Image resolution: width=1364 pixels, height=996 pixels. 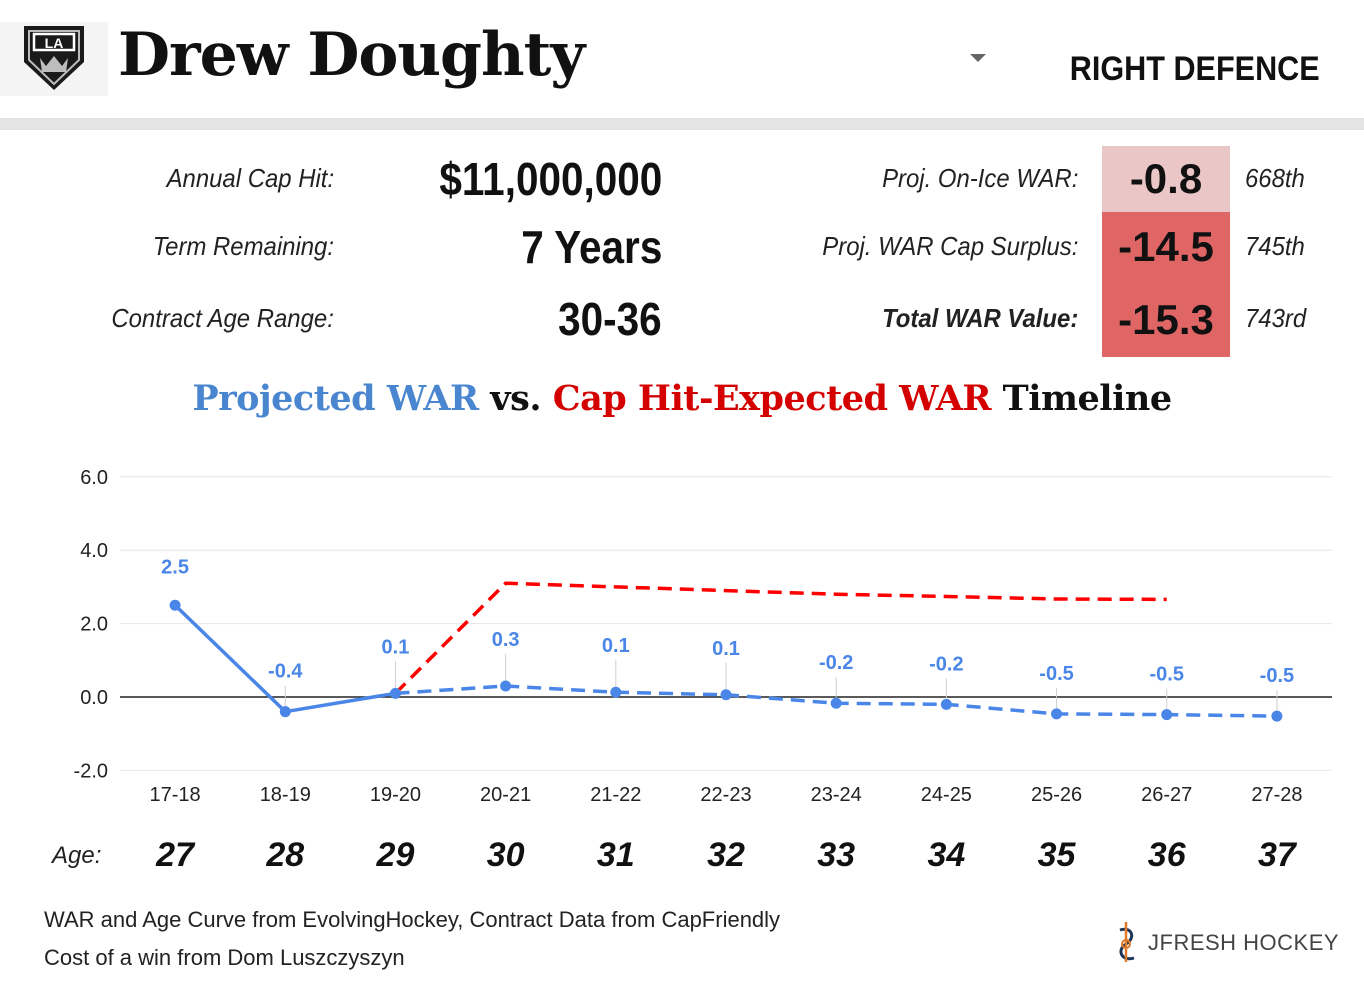 What do you see at coordinates (946, 795) in the screenshot?
I see `x-tick-label: 24-25` at bounding box center [946, 795].